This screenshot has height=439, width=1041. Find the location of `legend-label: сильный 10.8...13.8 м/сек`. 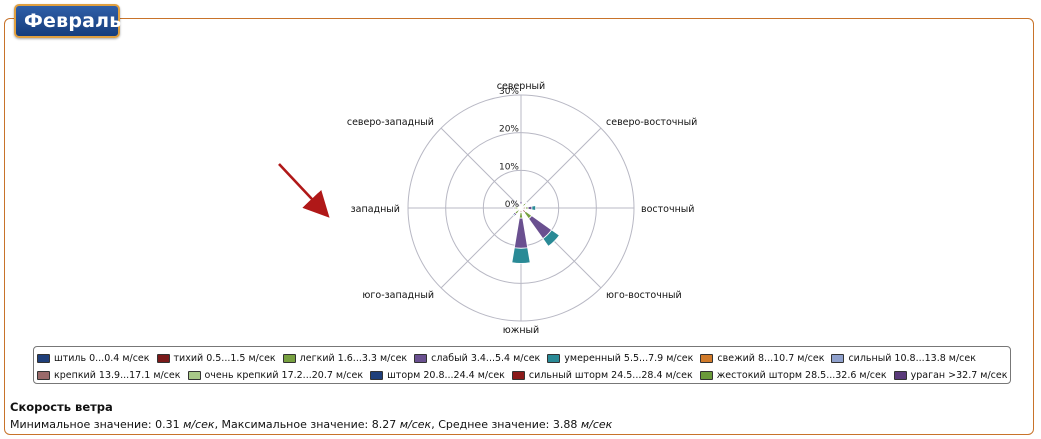

legend-label: сильный 10.8...13.8 м/сек is located at coordinates (912, 358).